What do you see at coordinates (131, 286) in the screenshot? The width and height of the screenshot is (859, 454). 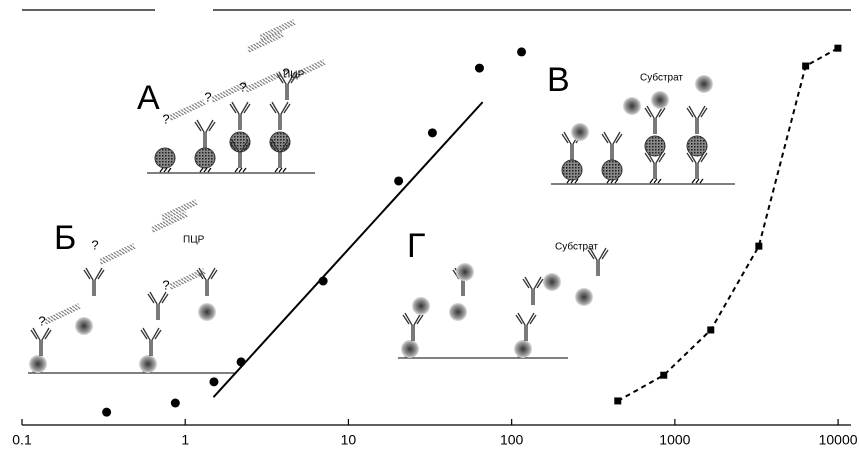 I see `illustration-b: Б ПЦР ? ? ?` at bounding box center [131, 286].